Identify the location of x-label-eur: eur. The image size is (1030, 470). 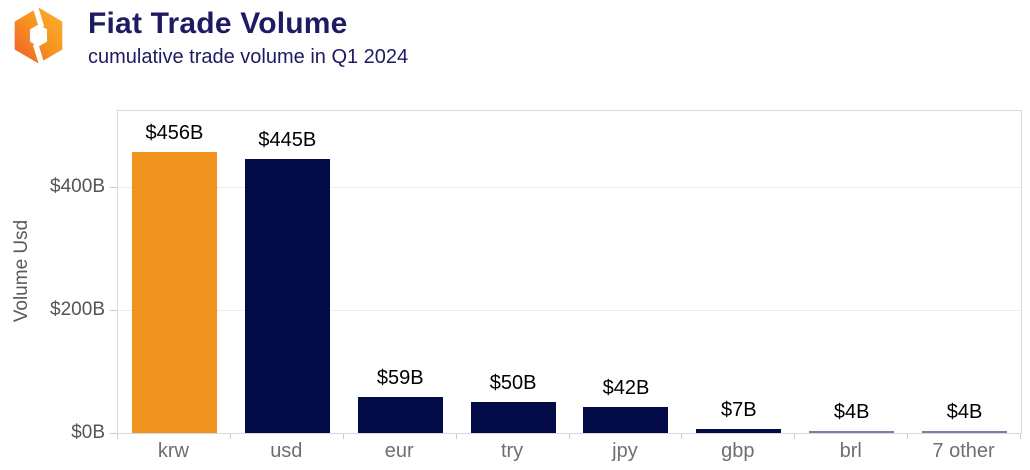
(399, 451).